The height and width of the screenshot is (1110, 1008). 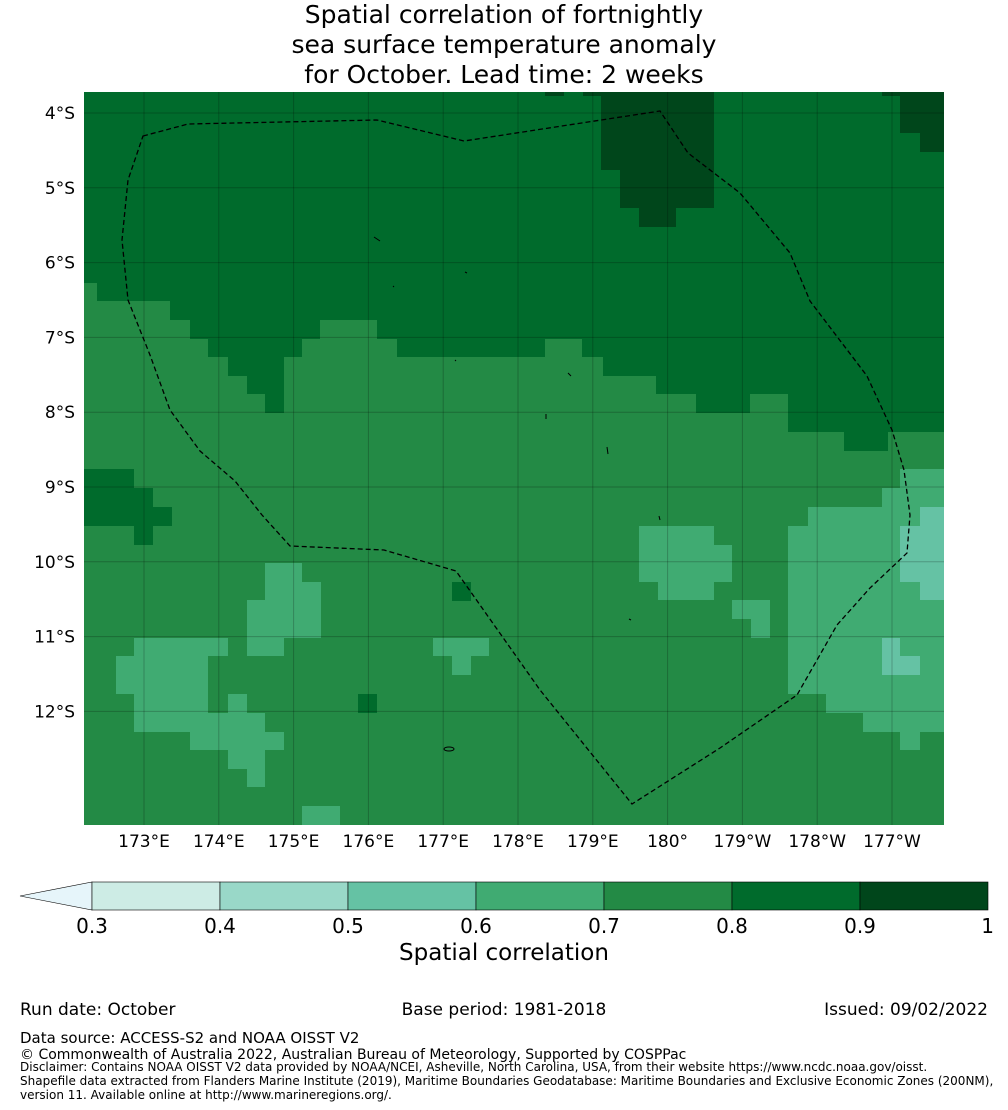 I want to click on lat-tick-label: 7°S, so click(x=60, y=338).